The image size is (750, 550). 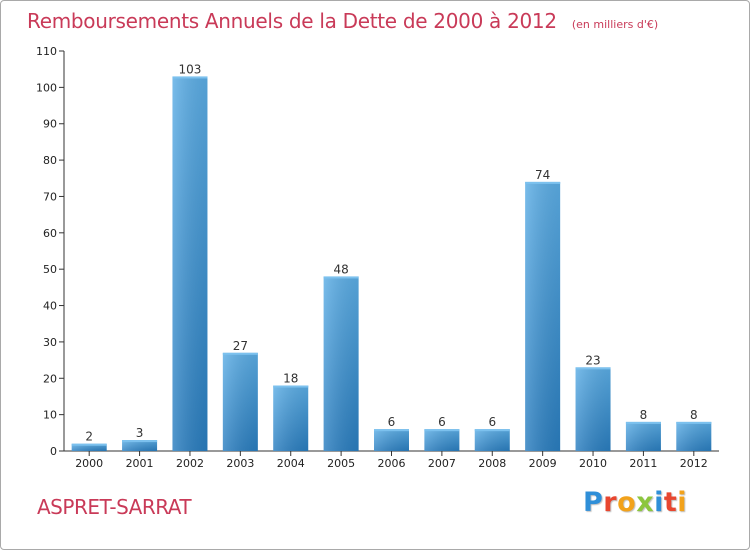 What do you see at coordinates (89, 437) in the screenshot?
I see `bar-value-label: 2` at bounding box center [89, 437].